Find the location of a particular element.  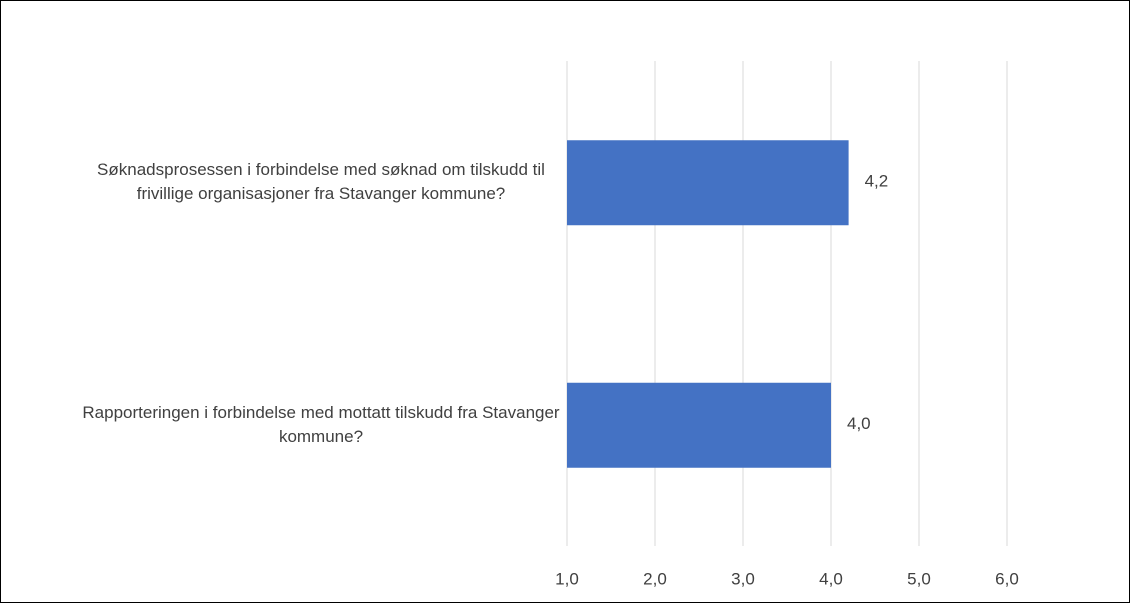

x-tick-label: 1,0 is located at coordinates (567, 578).